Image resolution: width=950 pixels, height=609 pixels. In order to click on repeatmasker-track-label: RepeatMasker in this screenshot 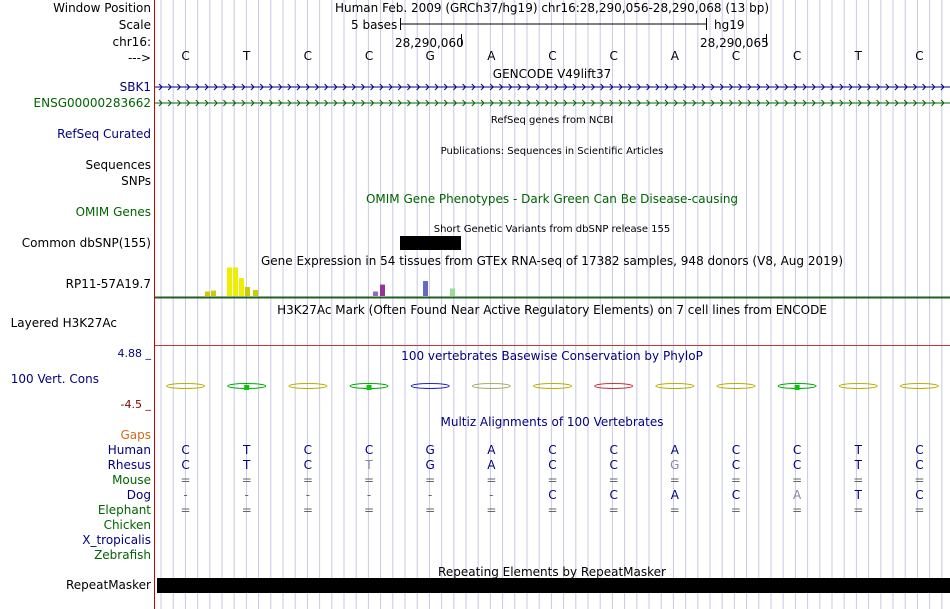, I will do `click(108, 585)`.